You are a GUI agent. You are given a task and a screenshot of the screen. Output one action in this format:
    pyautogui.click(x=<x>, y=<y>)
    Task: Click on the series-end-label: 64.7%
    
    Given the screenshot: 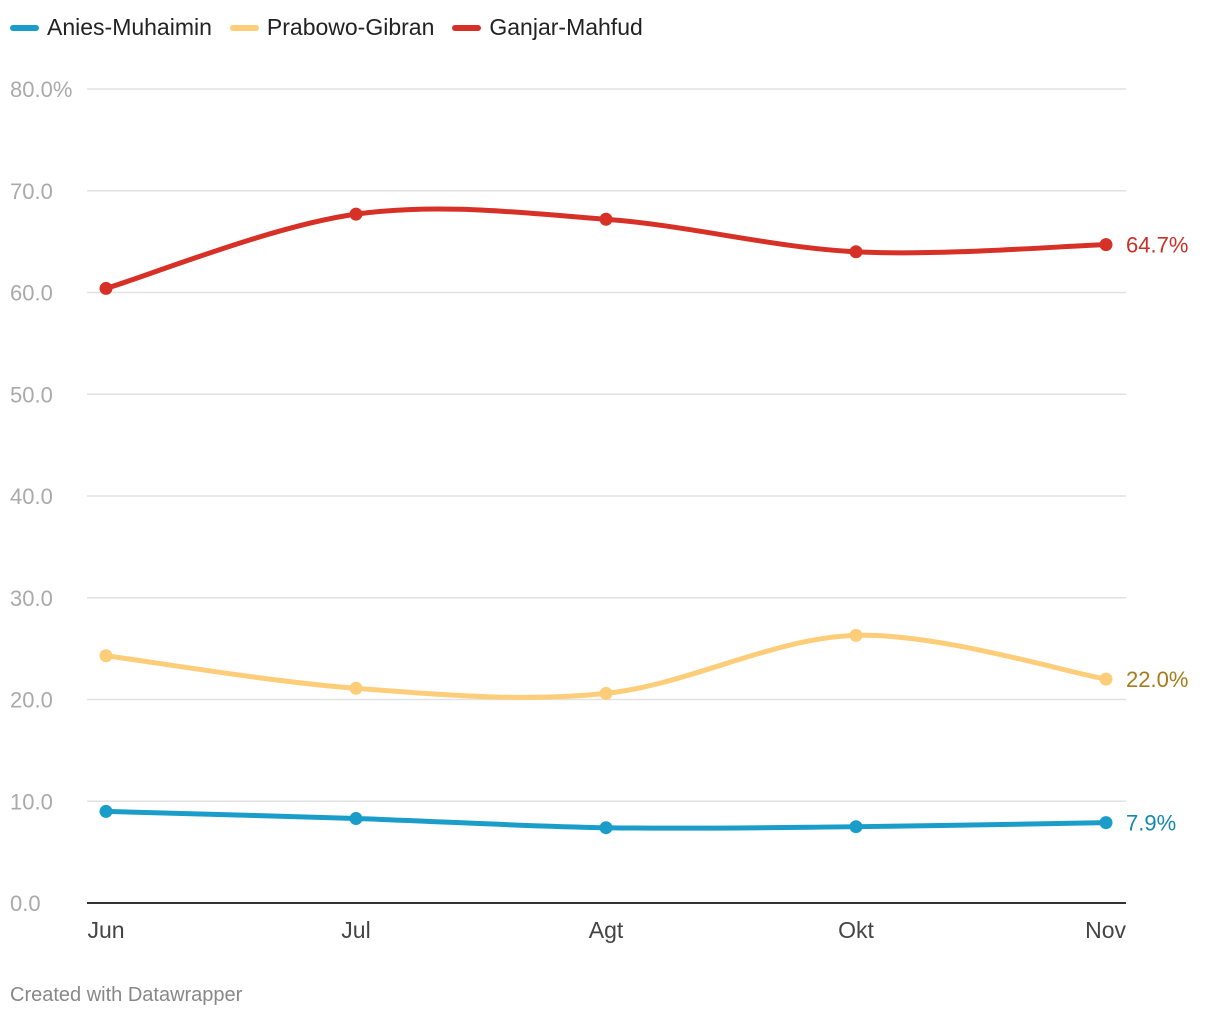 What is the action you would take?
    pyautogui.click(x=1157, y=245)
    